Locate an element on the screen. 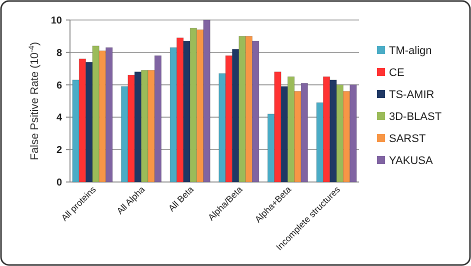 The width and height of the screenshot is (471, 266). legend-label: YAKUSA is located at coordinates (411, 160).